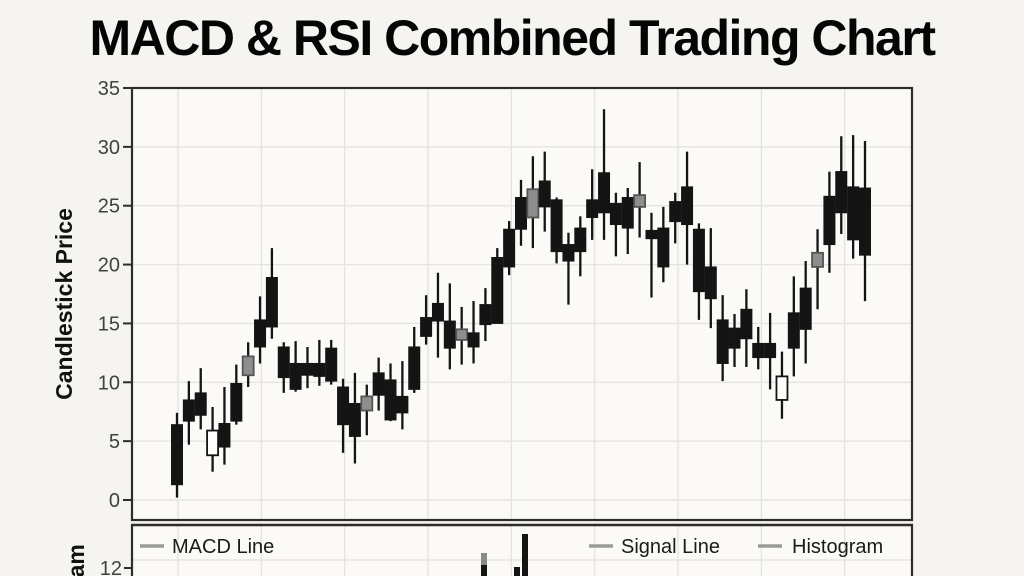 The height and width of the screenshot is (576, 1024). Describe the element at coordinates (837, 547) in the screenshot. I see `legend-label-histogram: Histogram` at that location.